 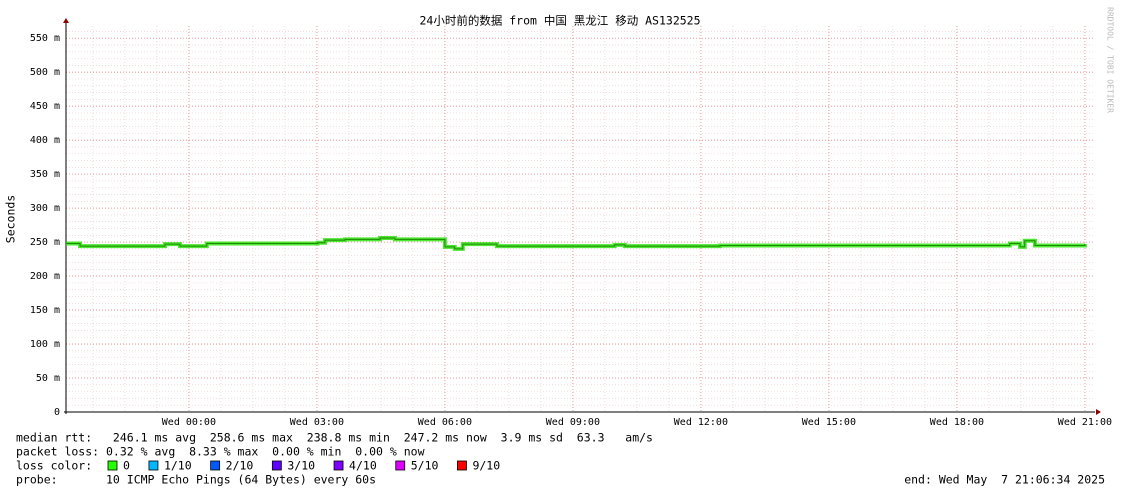 What do you see at coordinates (45, 72) in the screenshot?
I see `y-tick-label: 500 m` at bounding box center [45, 72].